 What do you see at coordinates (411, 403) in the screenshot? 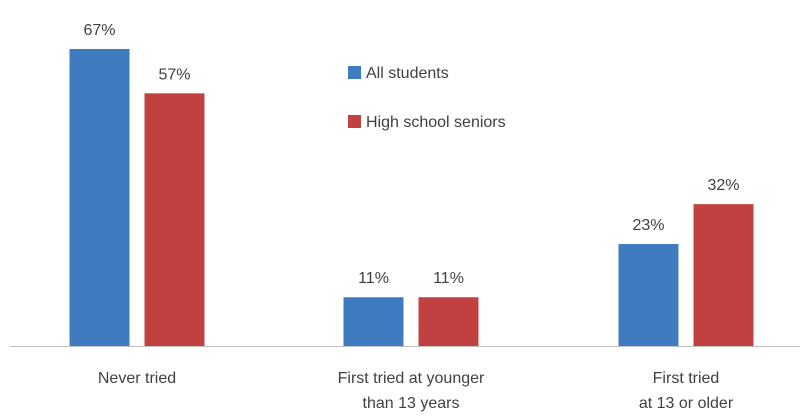
I see `x-tick-label-line: than 13 years` at bounding box center [411, 403].